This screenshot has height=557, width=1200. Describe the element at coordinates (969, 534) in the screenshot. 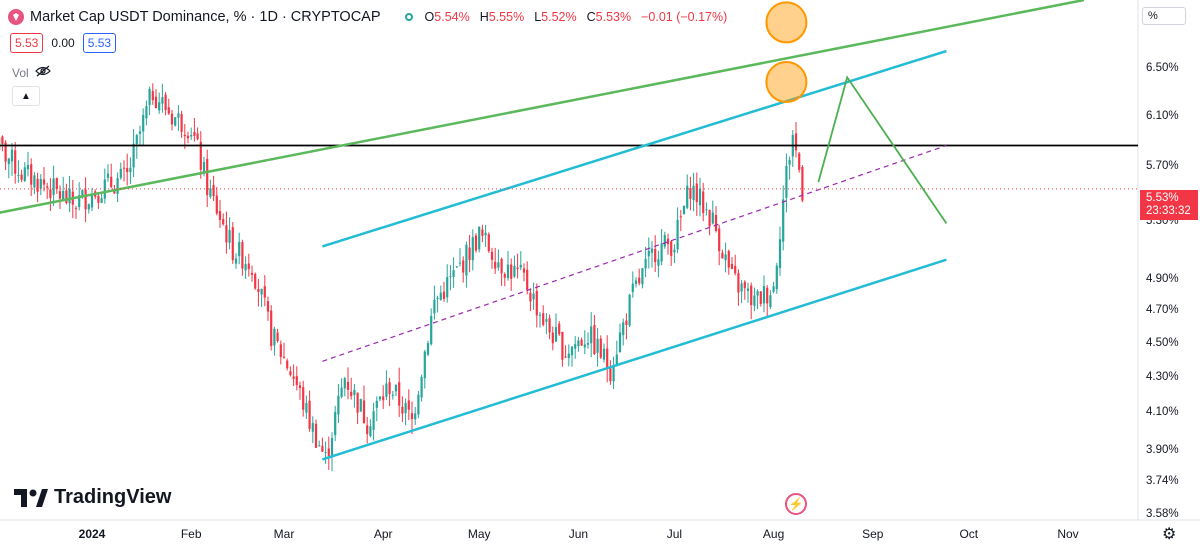

I see `x-tick-label: Oct` at that location.